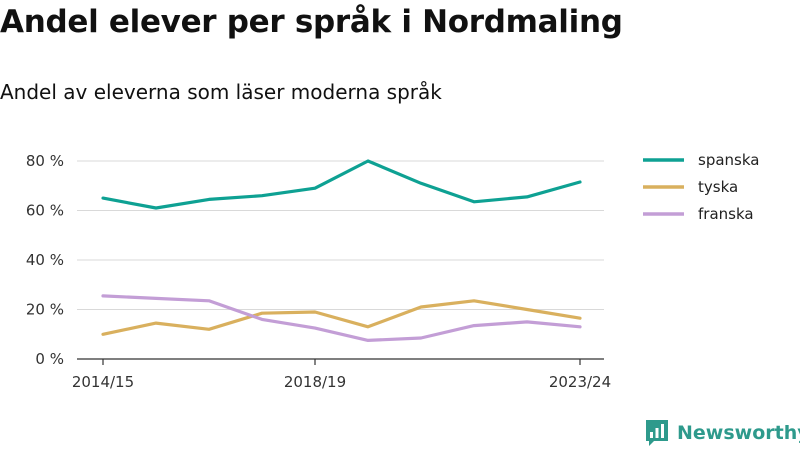  Describe the element at coordinates (718, 187) in the screenshot. I see `legend-label-tyska: tyska` at that location.